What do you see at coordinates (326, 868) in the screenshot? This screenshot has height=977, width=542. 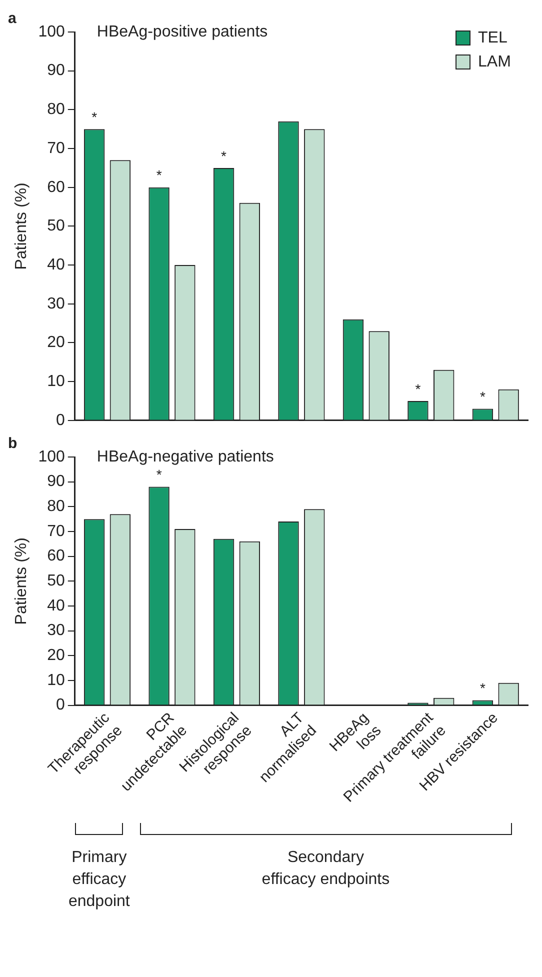 I see `text: Secondary efficacy endpoints` at bounding box center [326, 868].